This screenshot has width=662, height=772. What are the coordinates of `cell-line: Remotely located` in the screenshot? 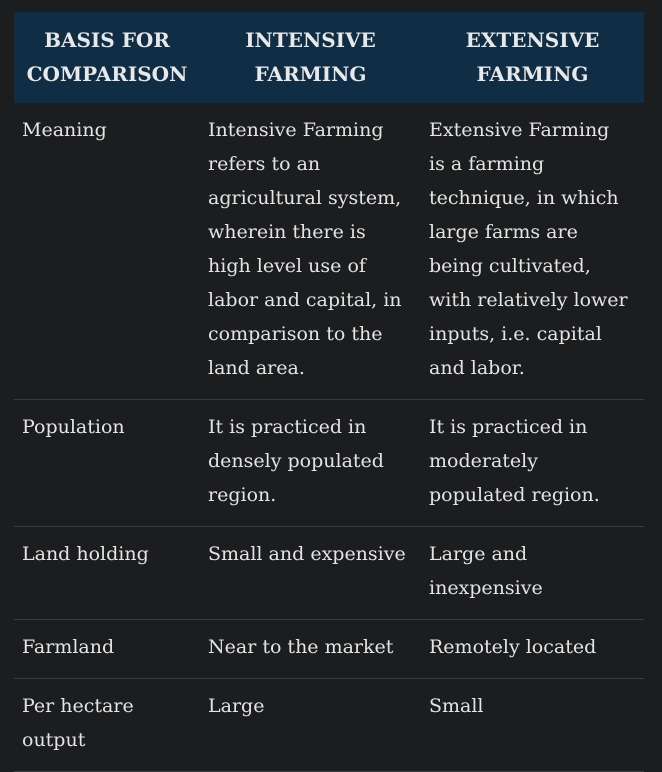 It's located at (513, 647).